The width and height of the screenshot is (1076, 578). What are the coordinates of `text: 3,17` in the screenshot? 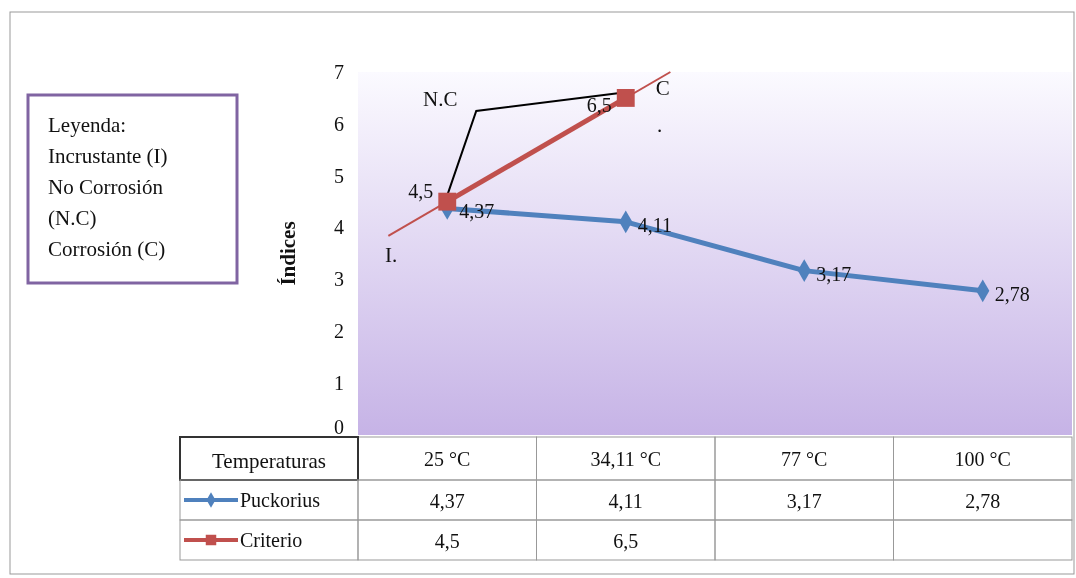 It's located at (834, 273).